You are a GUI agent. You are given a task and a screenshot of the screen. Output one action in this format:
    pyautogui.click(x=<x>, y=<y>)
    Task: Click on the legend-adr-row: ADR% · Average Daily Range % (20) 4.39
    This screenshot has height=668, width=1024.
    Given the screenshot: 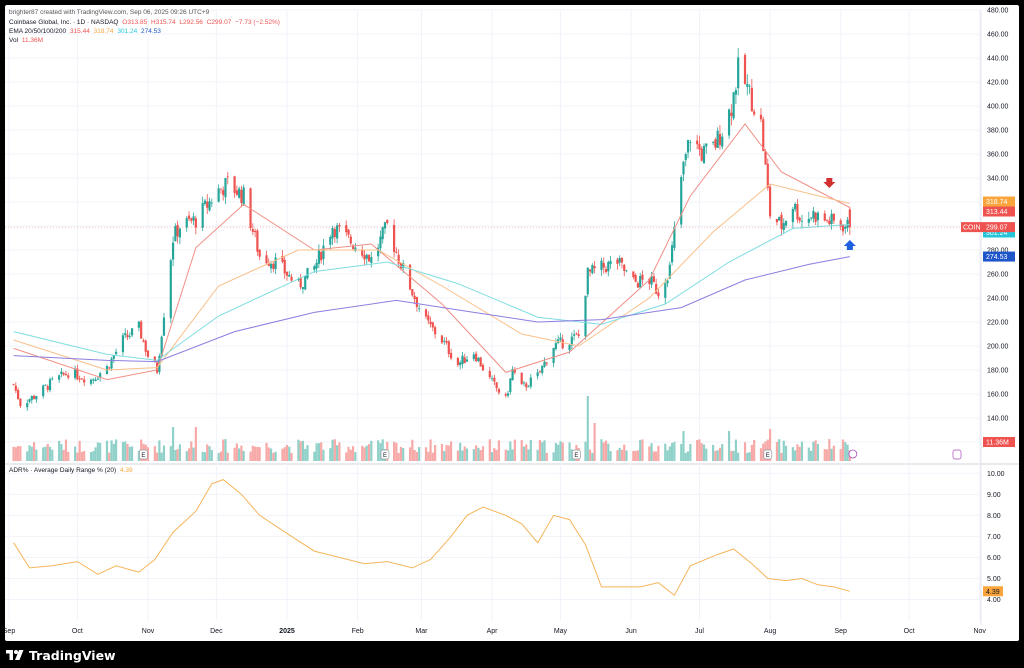 What is the action you would take?
    pyautogui.click(x=72, y=470)
    